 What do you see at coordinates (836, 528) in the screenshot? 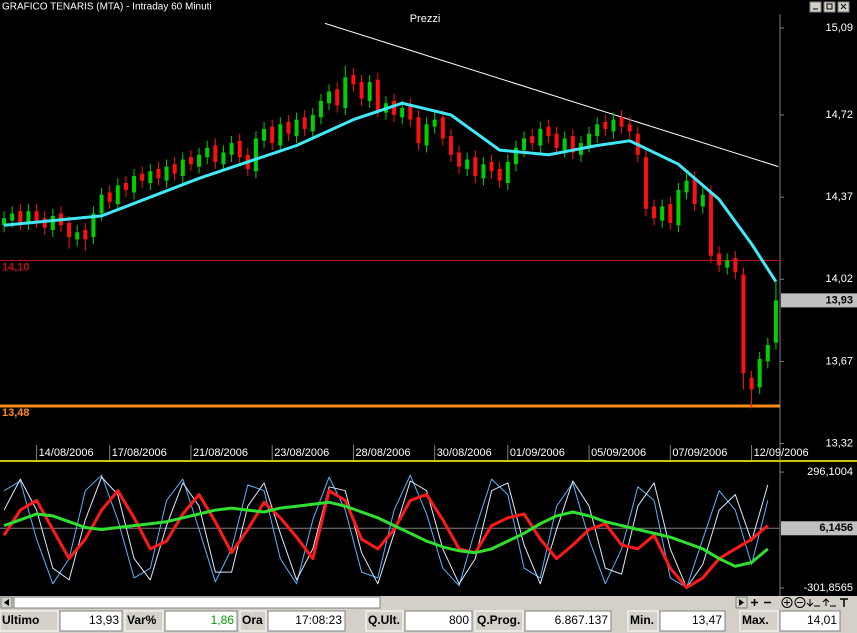
I see `marker-label: 6,1456` at bounding box center [836, 528].